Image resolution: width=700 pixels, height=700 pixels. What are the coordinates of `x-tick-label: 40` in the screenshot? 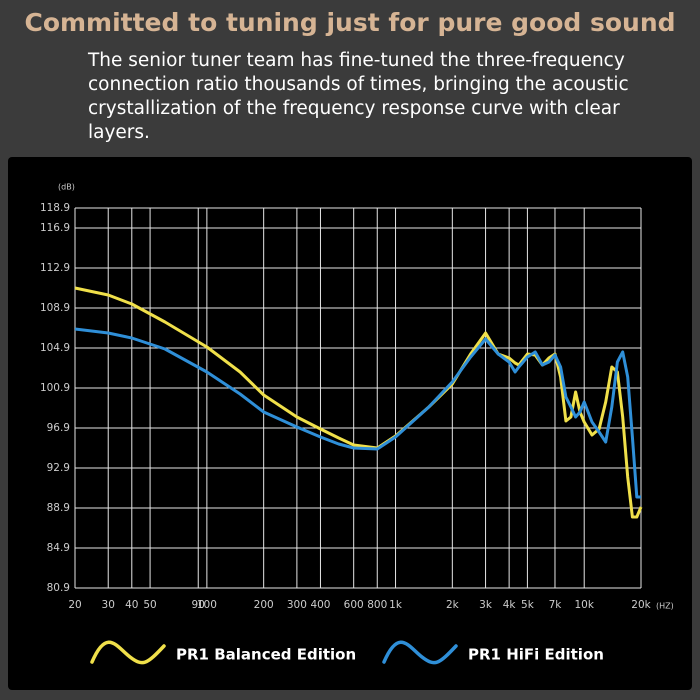 It's located at (131, 605).